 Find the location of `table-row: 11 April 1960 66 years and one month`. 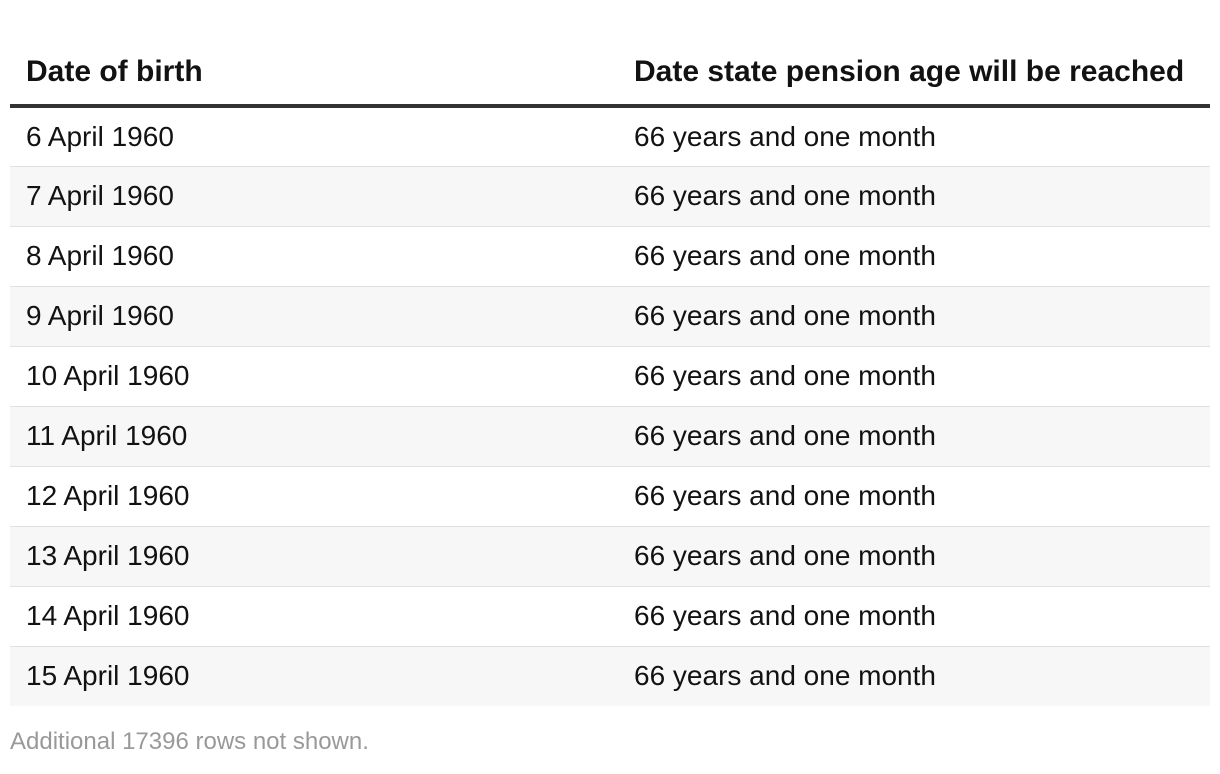

table-row: 11 April 1960 66 years and one month is located at coordinates (610, 436).